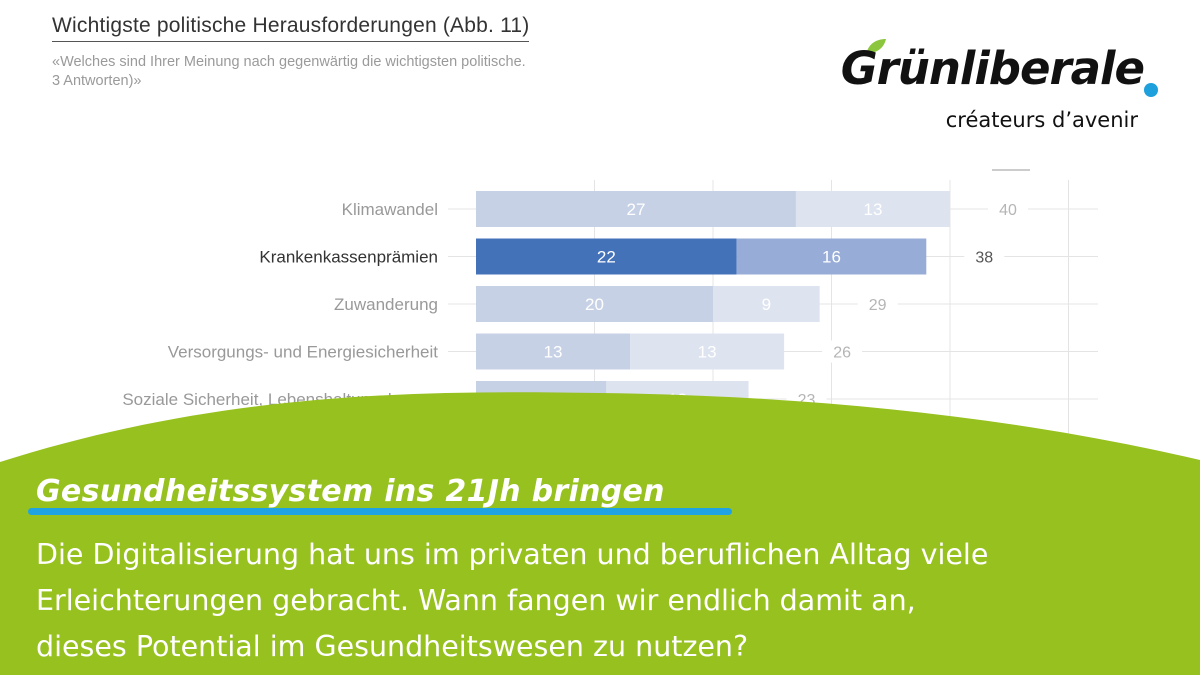  What do you see at coordinates (386, 304) in the screenshot?
I see `category-label-3: Zuwanderung` at bounding box center [386, 304].